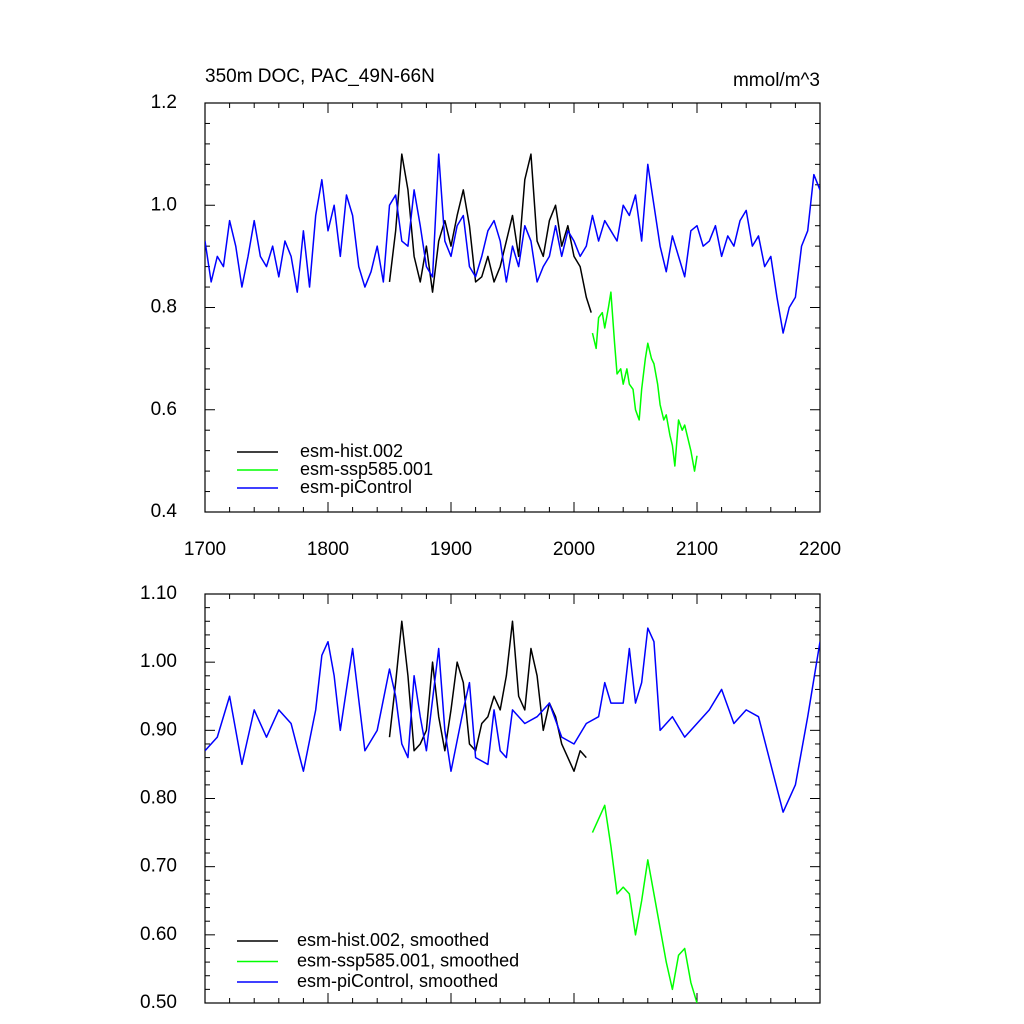  Describe the element at coordinates (351, 451) in the screenshot. I see `legend-label: esm-hist.002` at that location.